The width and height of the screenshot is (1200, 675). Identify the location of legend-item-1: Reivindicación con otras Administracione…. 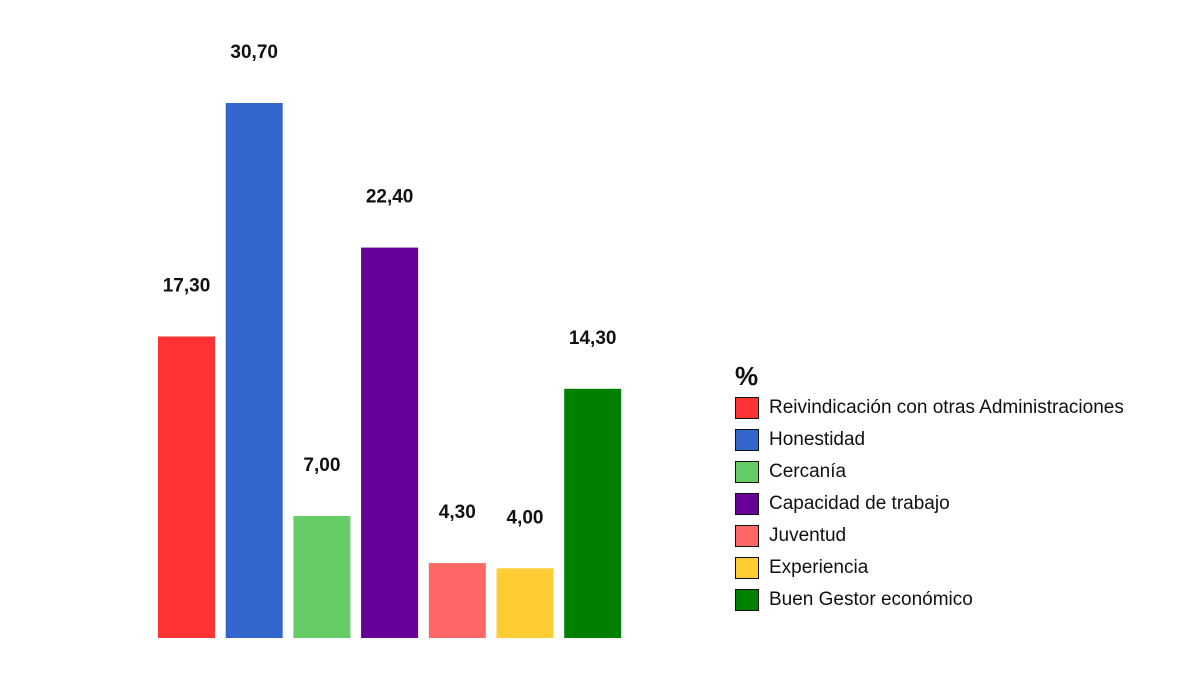
(929, 408).